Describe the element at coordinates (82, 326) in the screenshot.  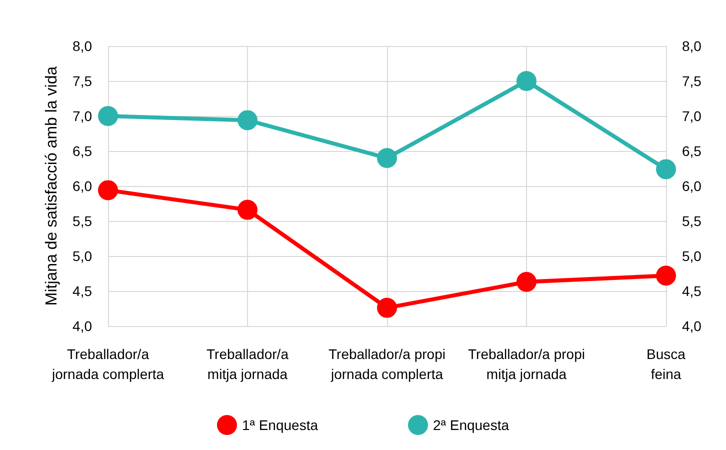
I see `y-tick-label: 4,0` at that location.